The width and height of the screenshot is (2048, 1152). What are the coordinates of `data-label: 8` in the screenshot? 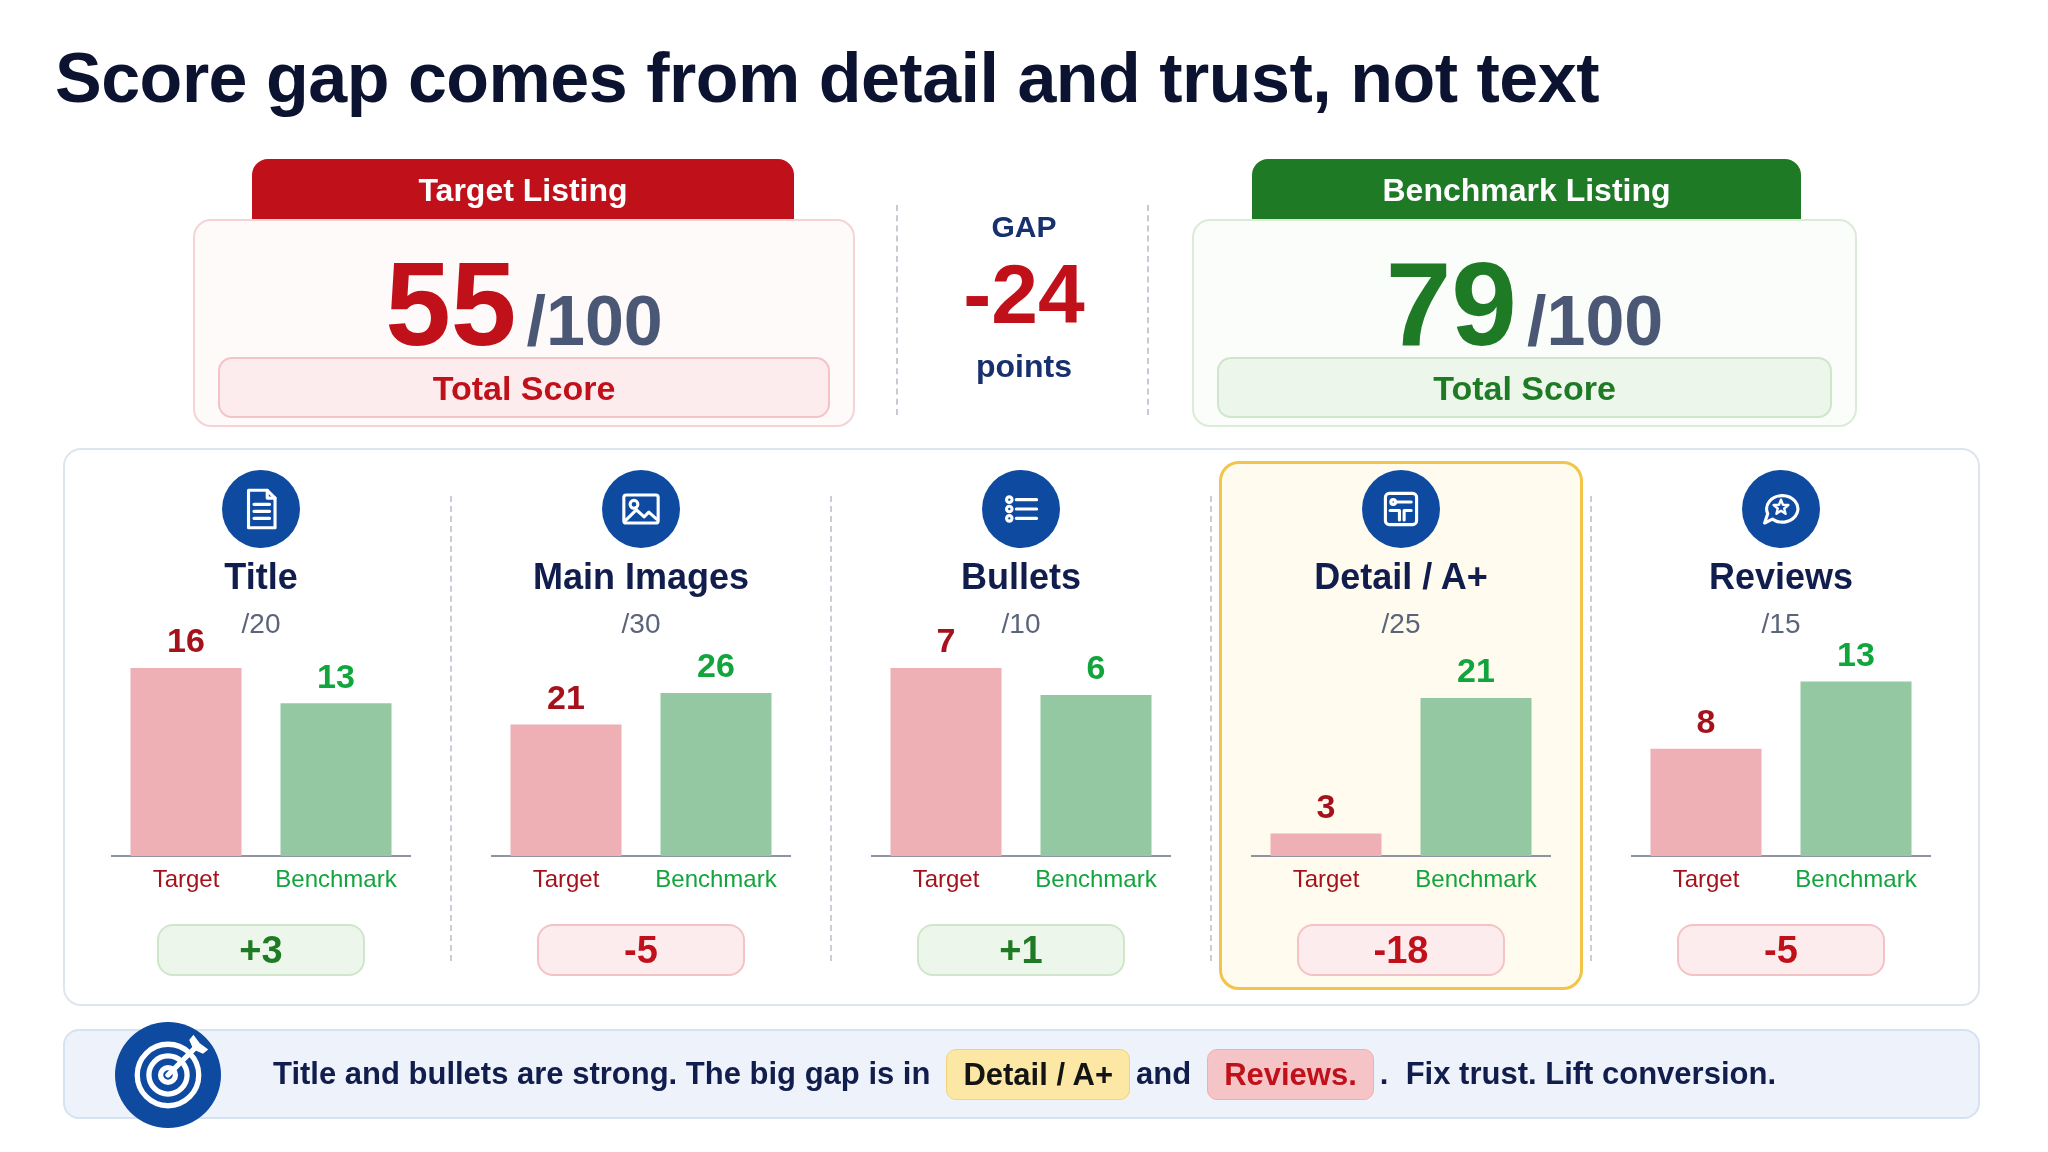 It's located at (1706, 721).